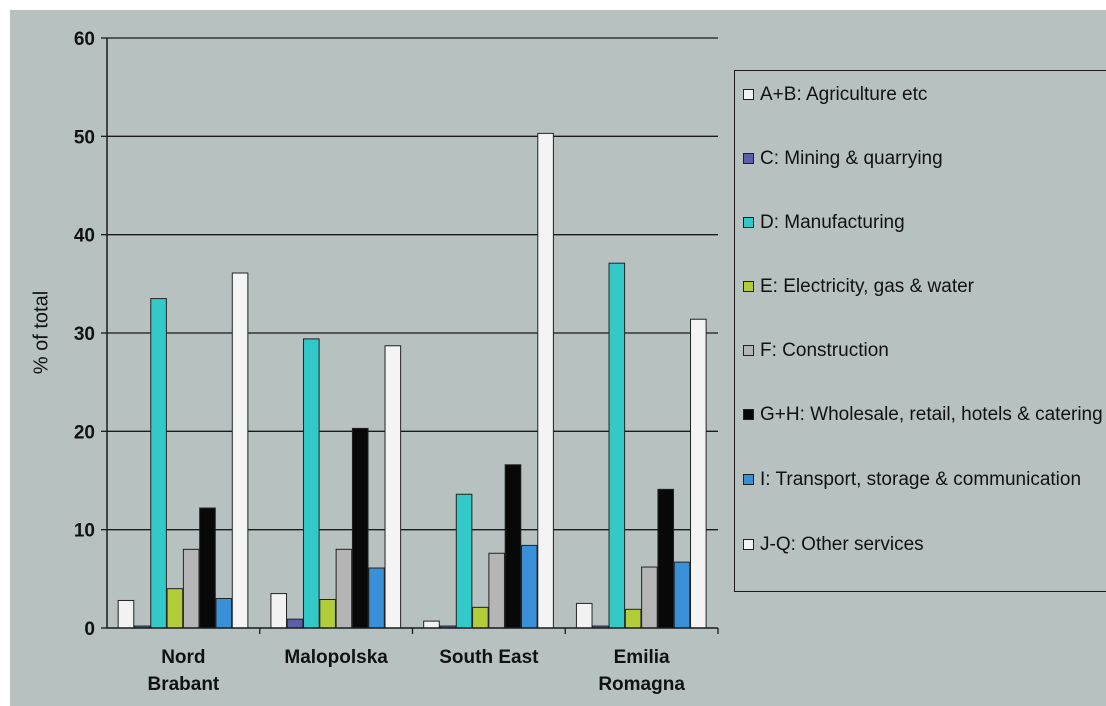 The height and width of the screenshot is (706, 1106). What do you see at coordinates (84, 39) in the screenshot?
I see `y-tick-label: 60` at bounding box center [84, 39].